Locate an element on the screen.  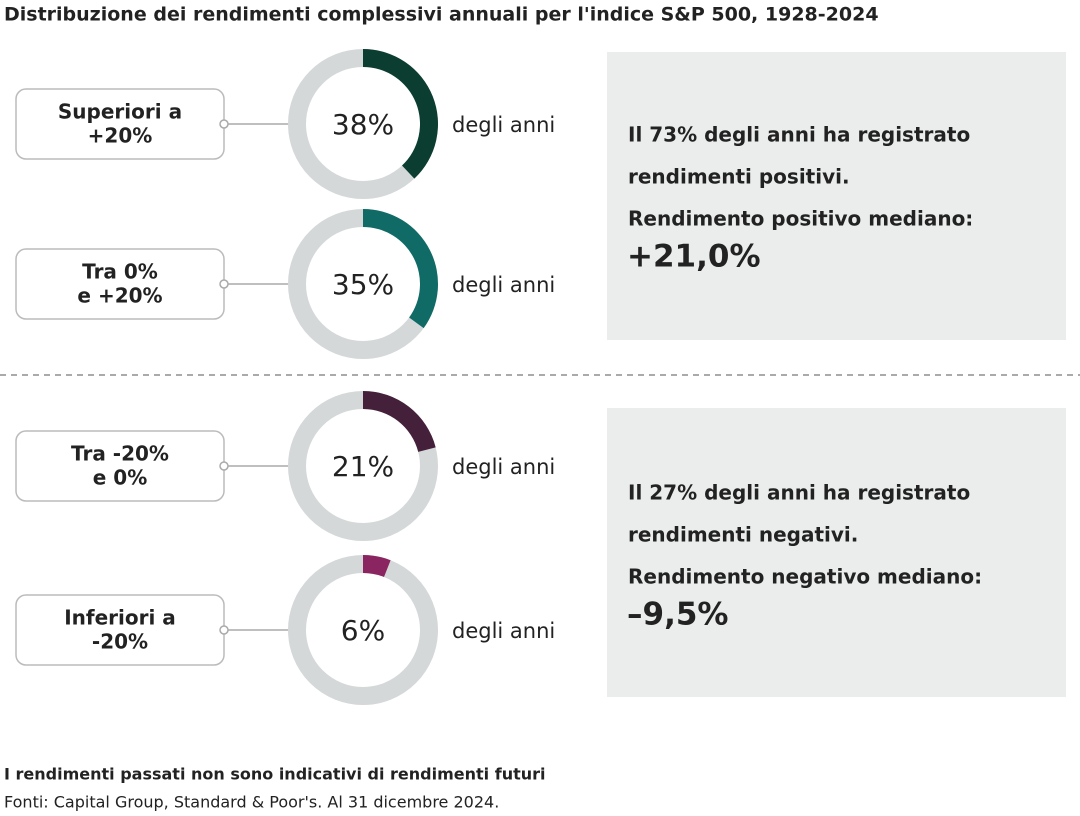
panel-highlight: +21,0% is located at coordinates (694, 257).